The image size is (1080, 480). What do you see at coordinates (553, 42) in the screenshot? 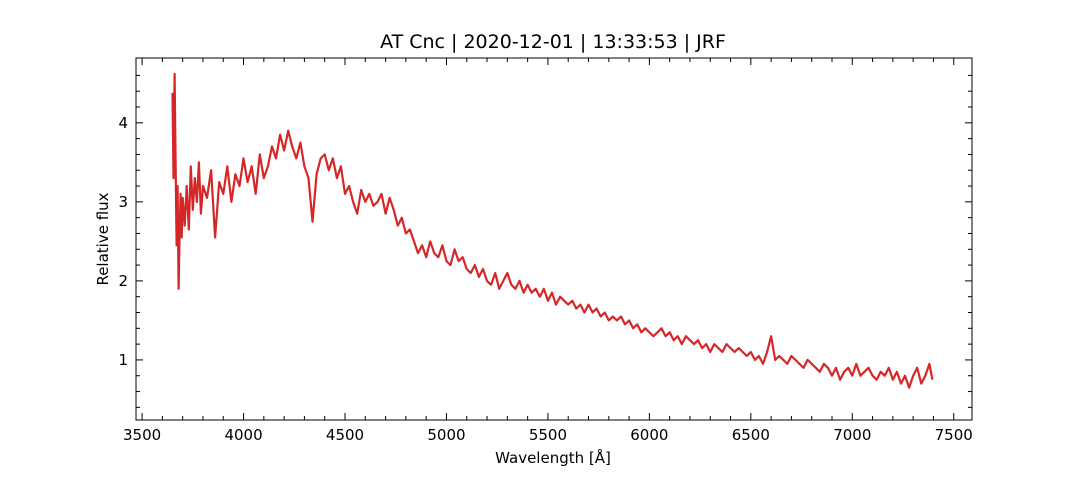
I see `chart-title: AT Cnc | 2020-12-01 | 13:33:53 | JRF` at bounding box center [553, 42].